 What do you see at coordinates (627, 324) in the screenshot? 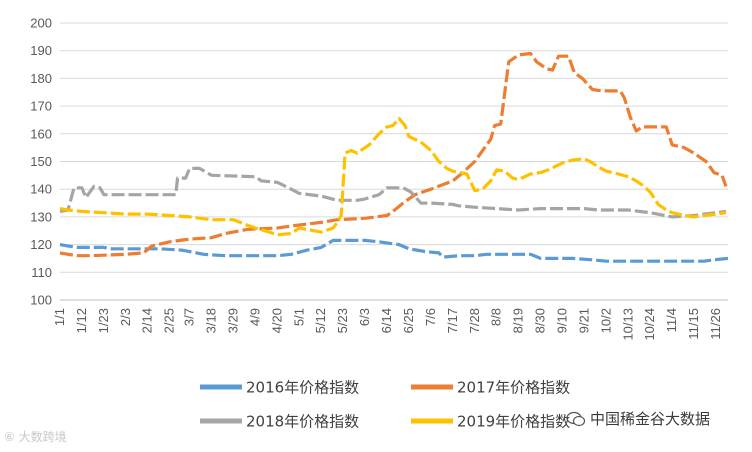
I see `x-tick-label: 10/13` at bounding box center [627, 324].